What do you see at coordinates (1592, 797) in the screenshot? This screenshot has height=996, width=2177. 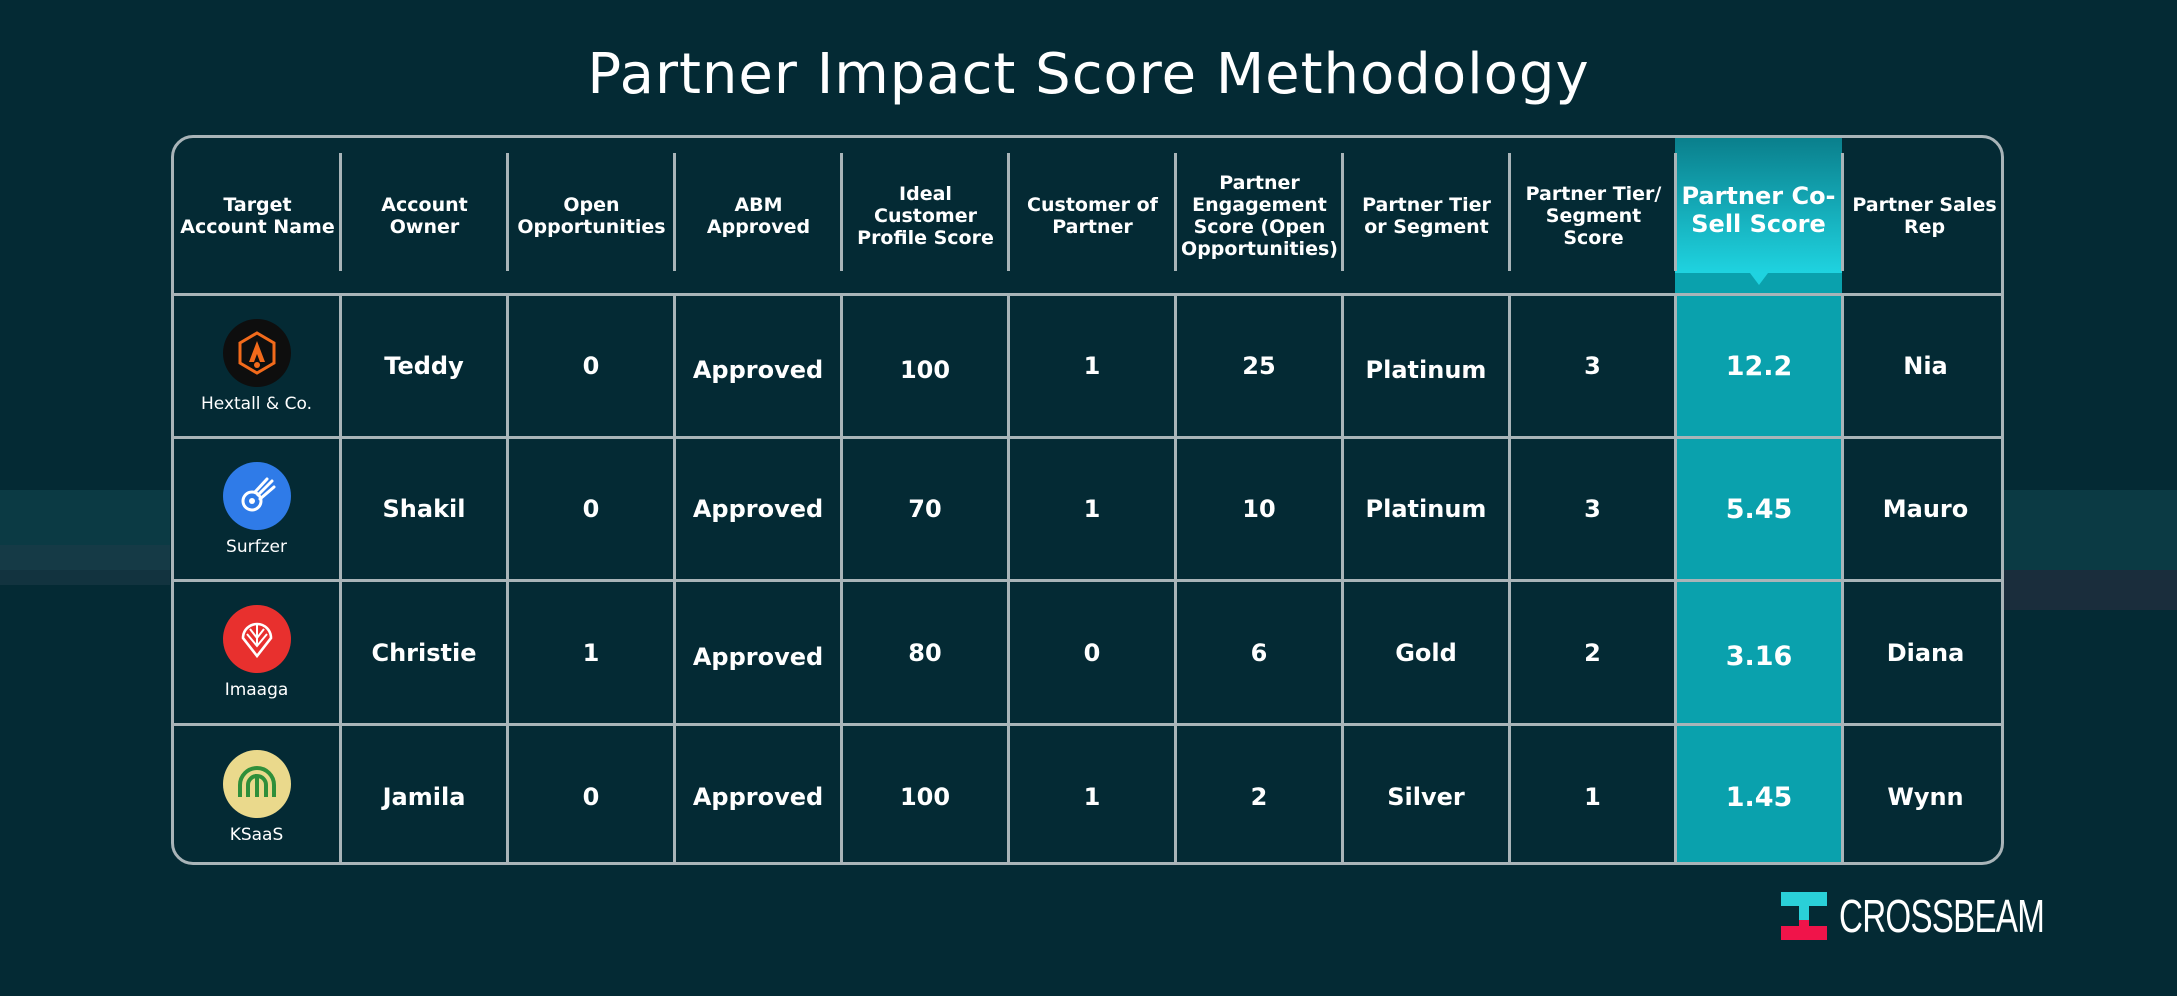 I see `cell-tier-score: 1` at bounding box center [1592, 797].